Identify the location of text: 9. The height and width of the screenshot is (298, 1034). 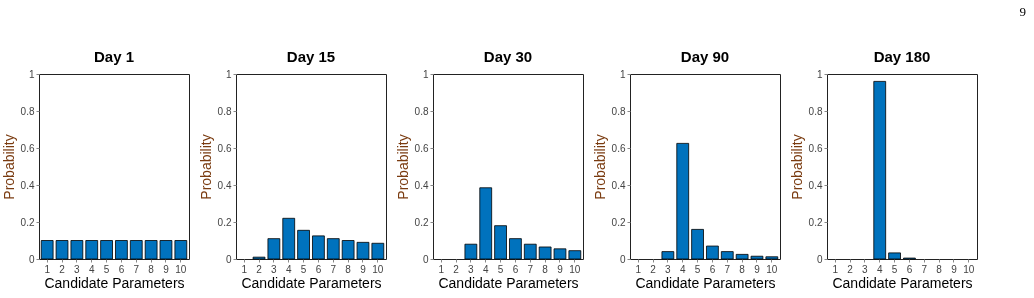
(1022, 12).